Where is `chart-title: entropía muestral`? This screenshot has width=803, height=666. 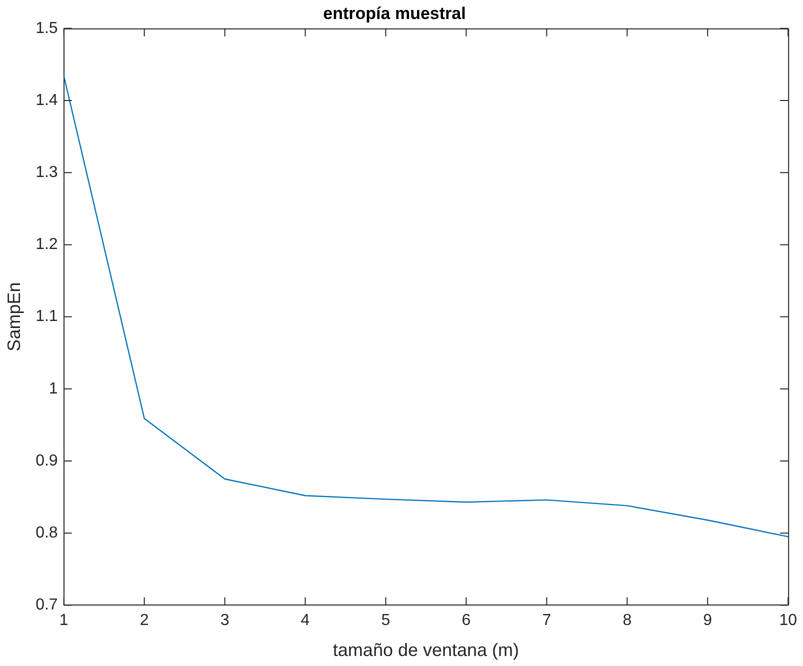
chart-title: entropía muestral is located at coordinates (394, 13).